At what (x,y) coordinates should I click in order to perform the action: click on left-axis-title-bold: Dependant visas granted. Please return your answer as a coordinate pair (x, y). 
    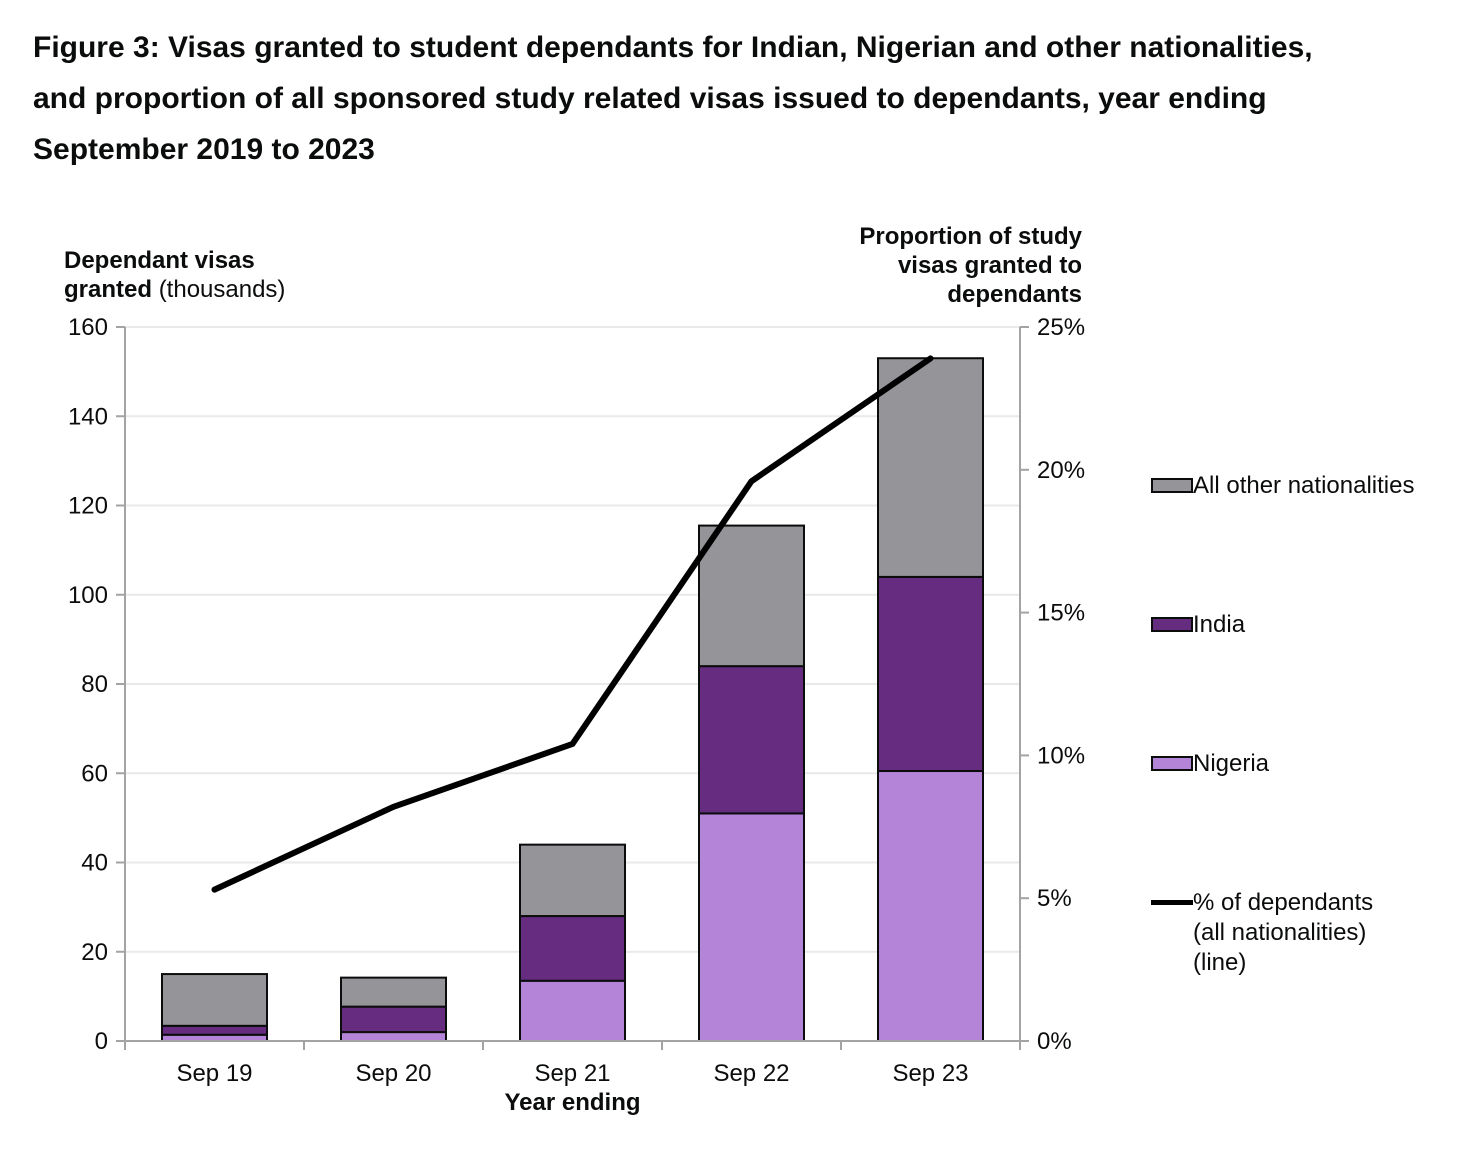
    Looking at the image, I should click on (159, 275).